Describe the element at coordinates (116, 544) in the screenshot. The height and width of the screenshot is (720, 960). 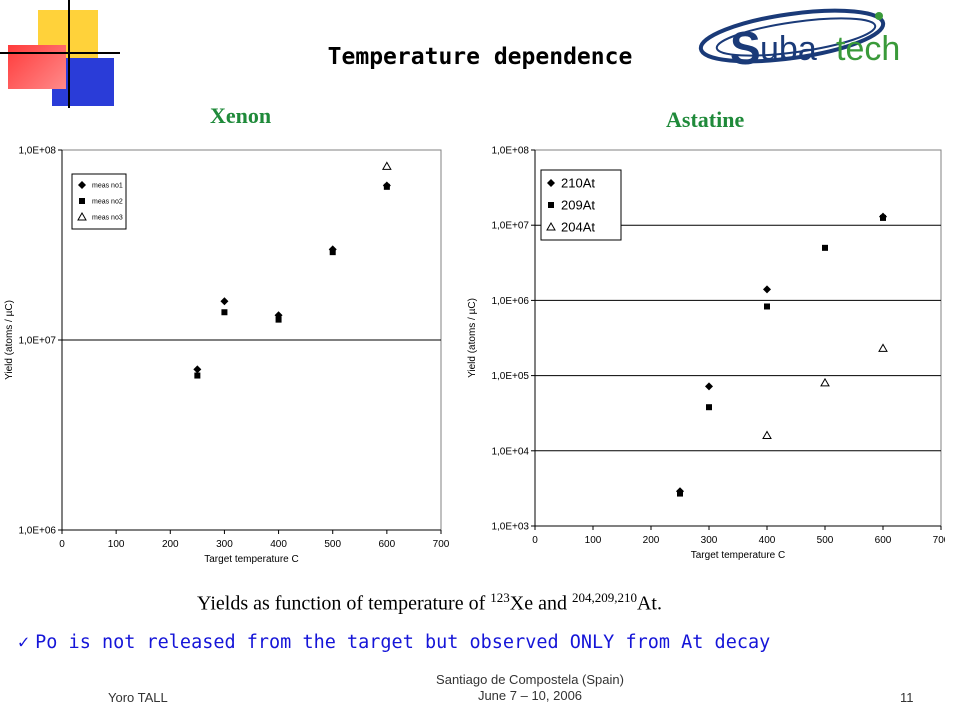
I see `xenon-x-tick-label: 100` at that location.